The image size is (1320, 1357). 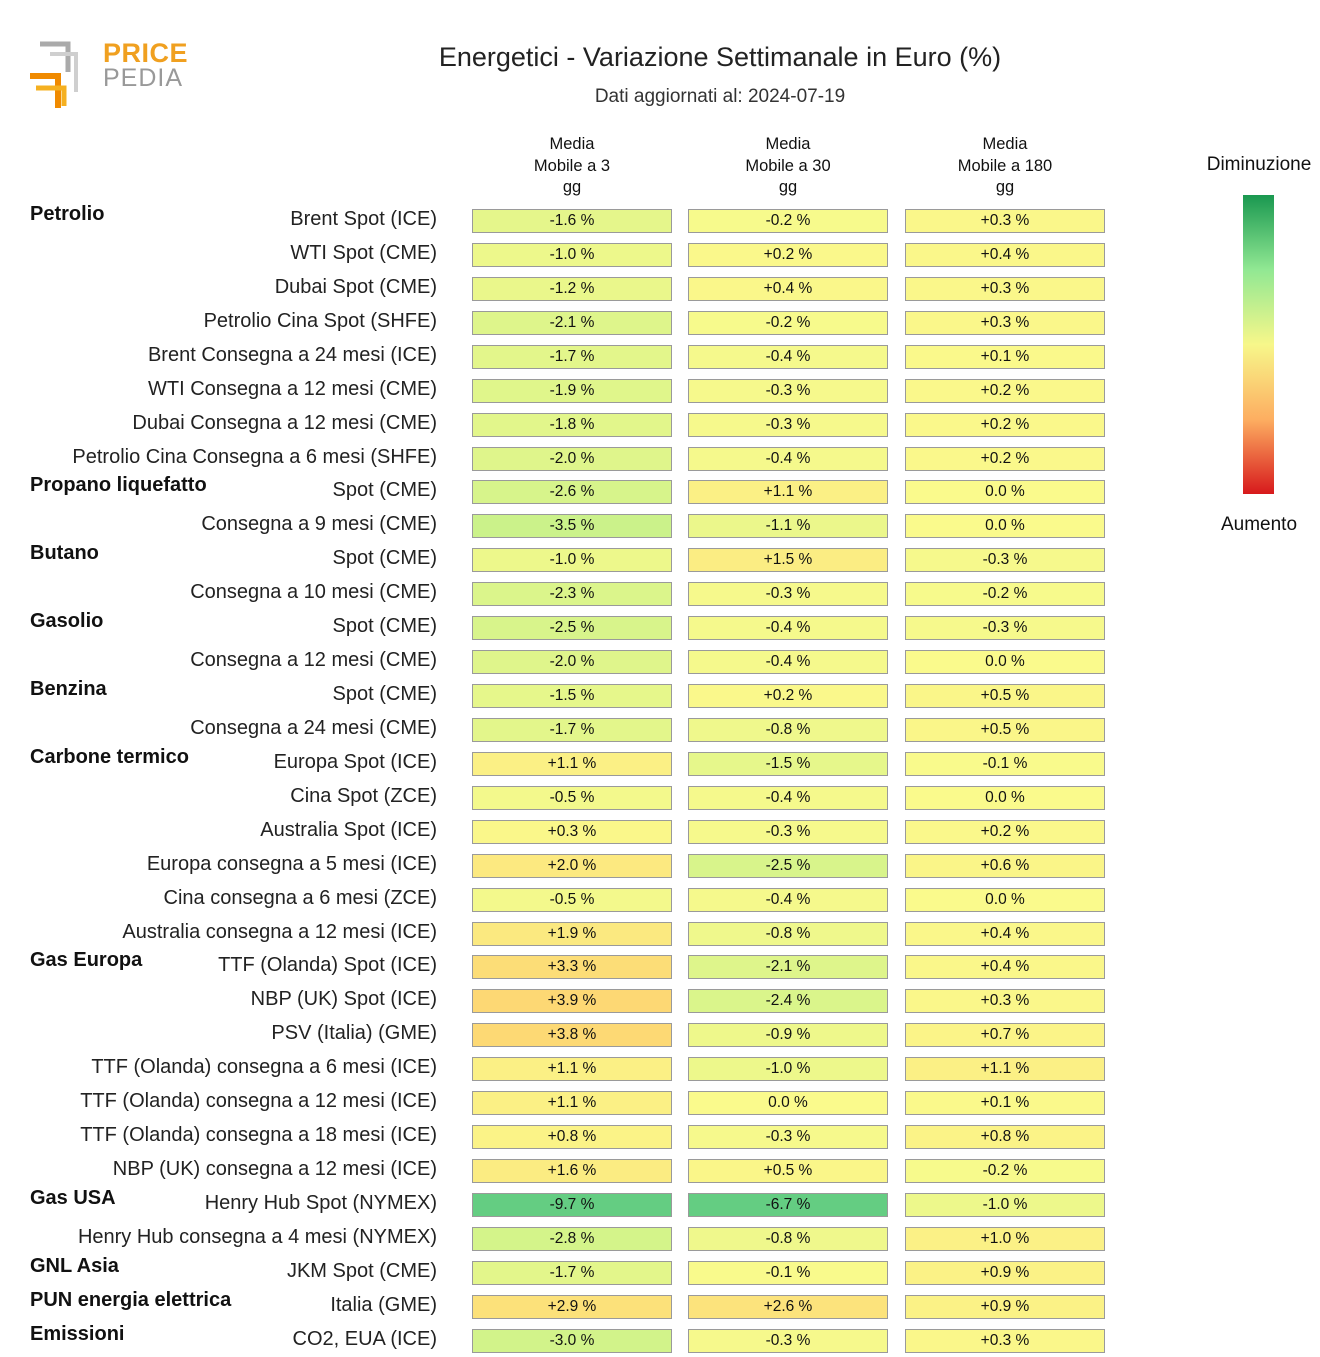 I want to click on row-label: NBP (UK) consegna a 12 mesi (ICE), so click(x=274, y=1169).